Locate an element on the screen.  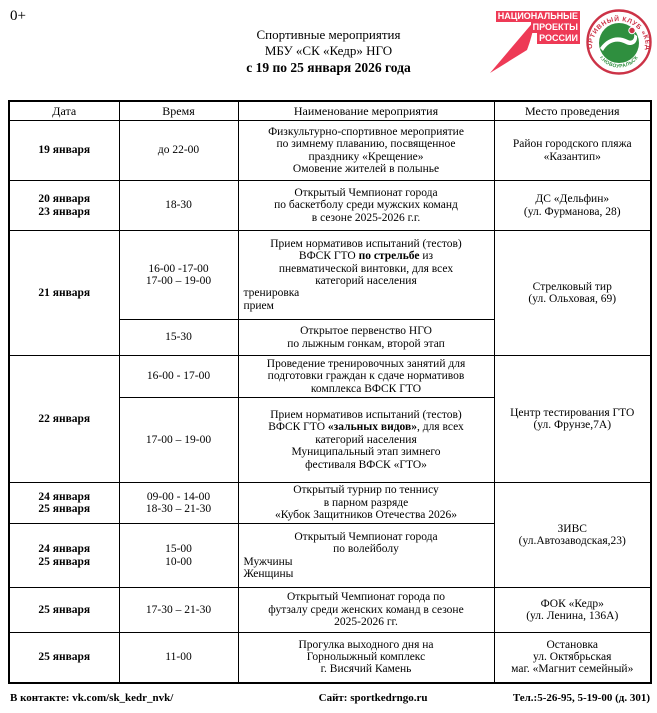
event-line: ВФСК ГТО по стрельбе из is located at coordinates (366, 256).